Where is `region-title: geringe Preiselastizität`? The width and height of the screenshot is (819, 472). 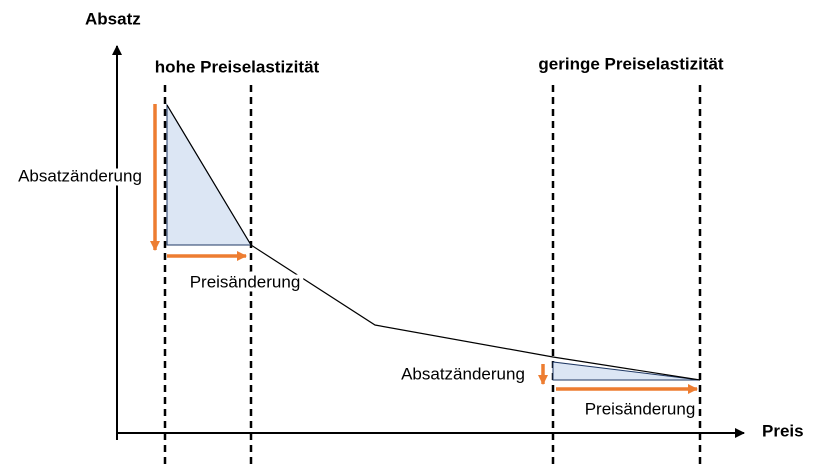
region-title: geringe Preiselastizität is located at coordinates (631, 63).